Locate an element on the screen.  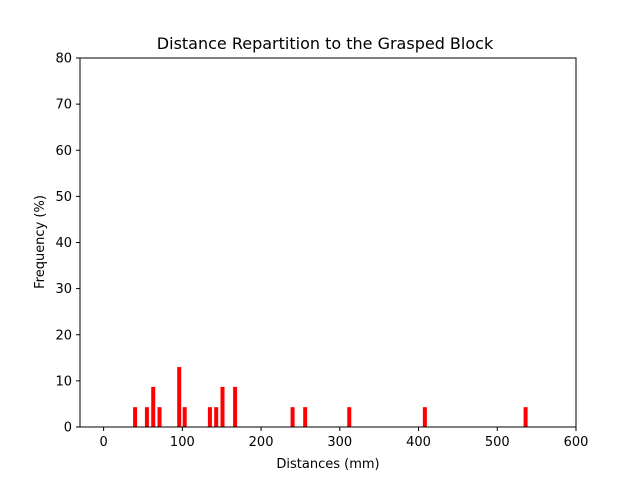
y-tick-label: 40 is located at coordinates (63, 243).